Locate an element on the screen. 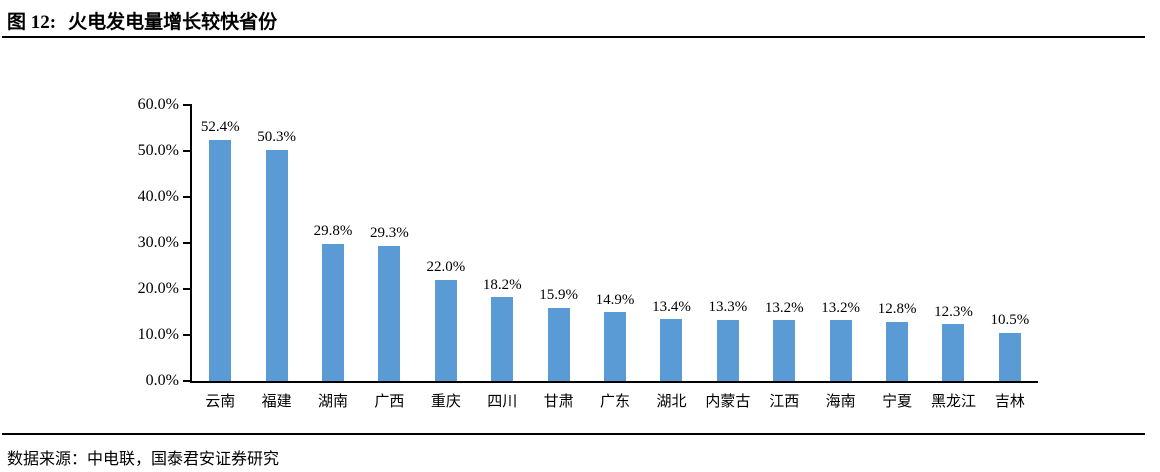 The image size is (1160, 472). x-tick-label: 江西 is located at coordinates (784, 402).